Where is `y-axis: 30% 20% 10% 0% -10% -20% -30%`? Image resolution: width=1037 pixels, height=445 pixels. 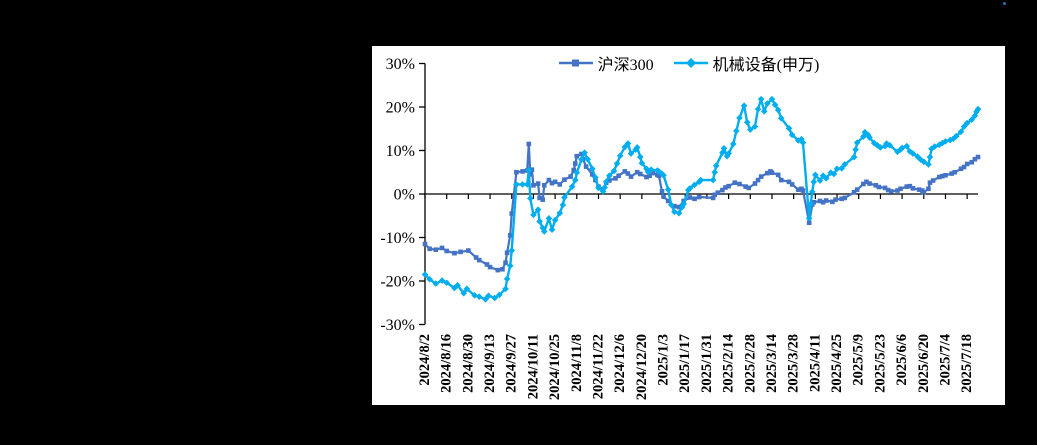
y-axis: 30% 20% 10% 0% -10% -20% -30% is located at coordinates (403, 195).